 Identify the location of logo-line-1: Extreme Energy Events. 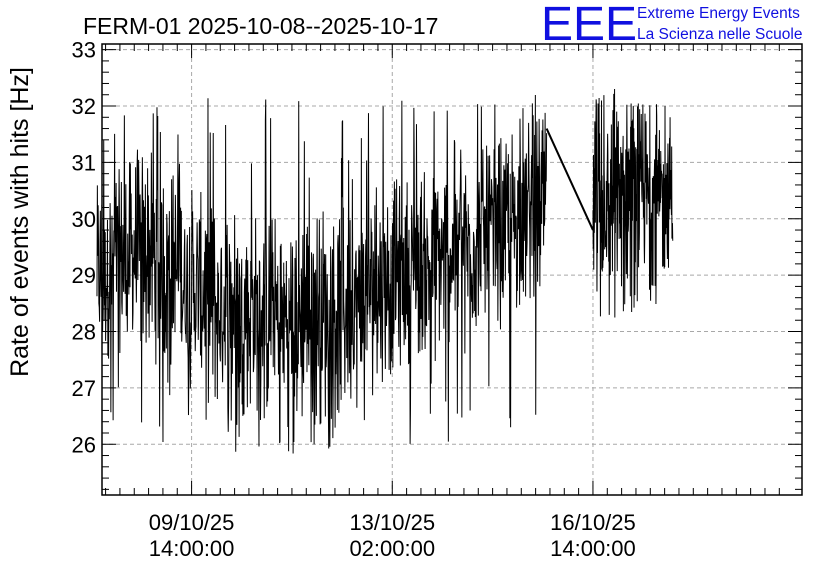
(718, 13).